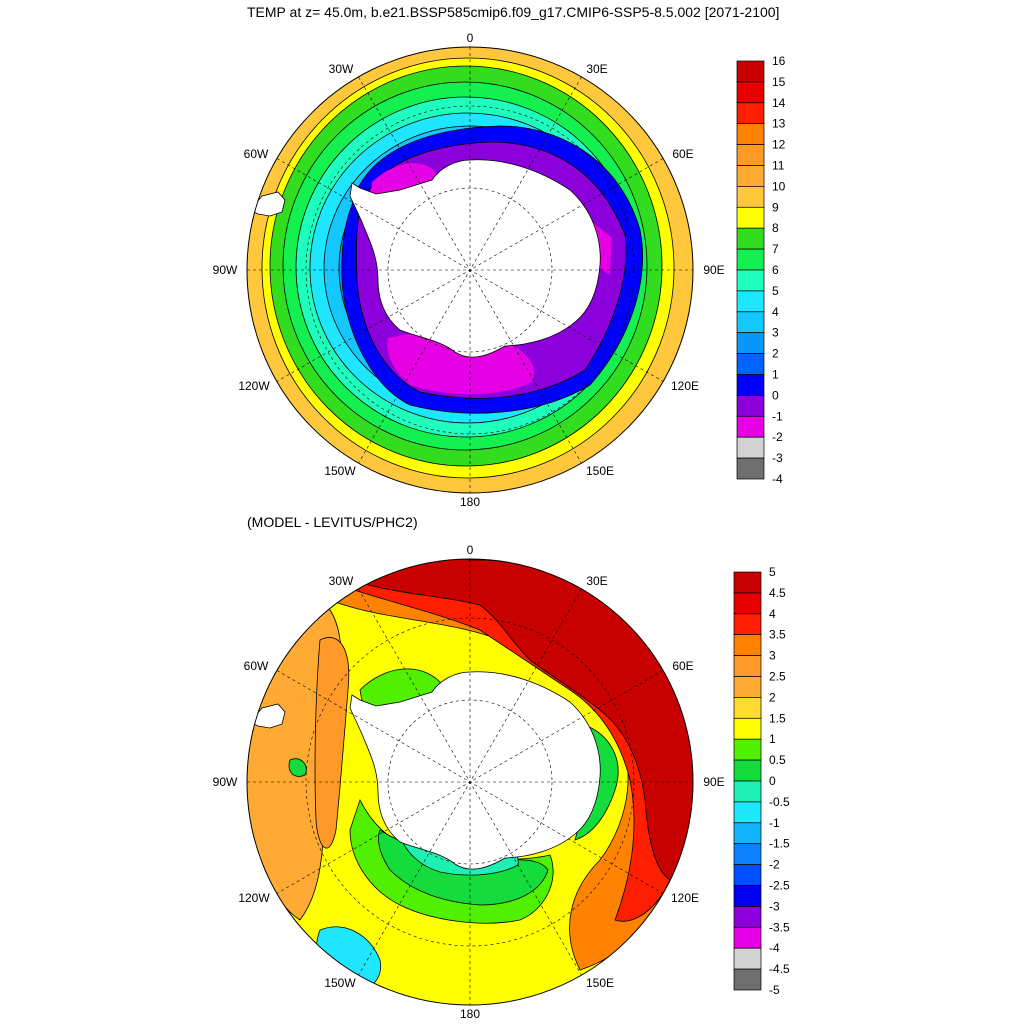  I want to click on diff-cool-green-southwest, so click(297, 767).